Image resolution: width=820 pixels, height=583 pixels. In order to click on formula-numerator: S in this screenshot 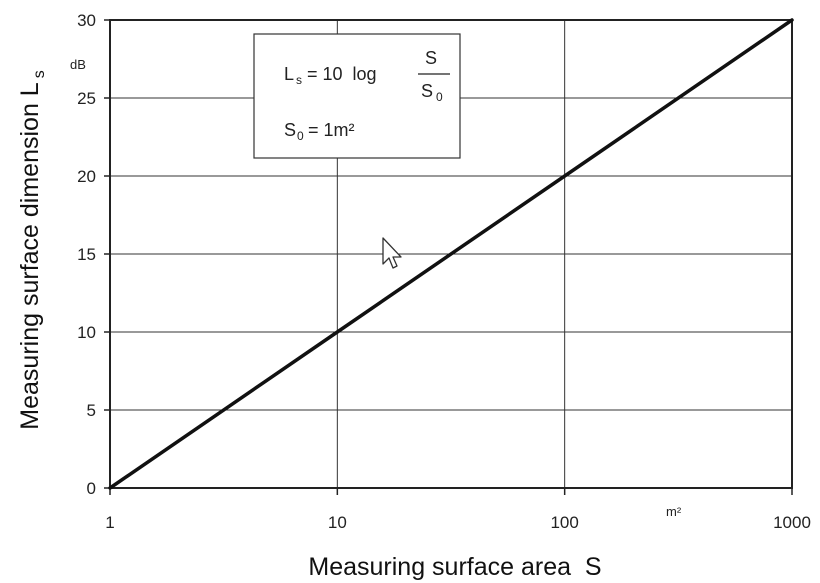, I will do `click(431, 58)`.